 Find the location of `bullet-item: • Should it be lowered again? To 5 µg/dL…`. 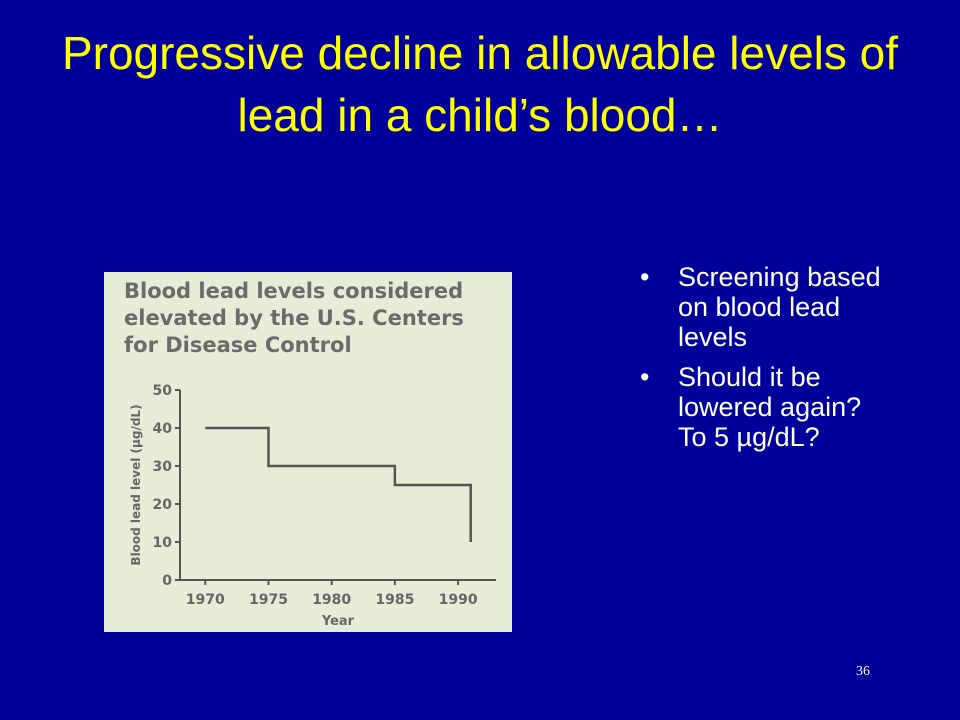

bullet-item: • Should it be lowered again? To 5 µg/dL… is located at coordinates (765, 407).